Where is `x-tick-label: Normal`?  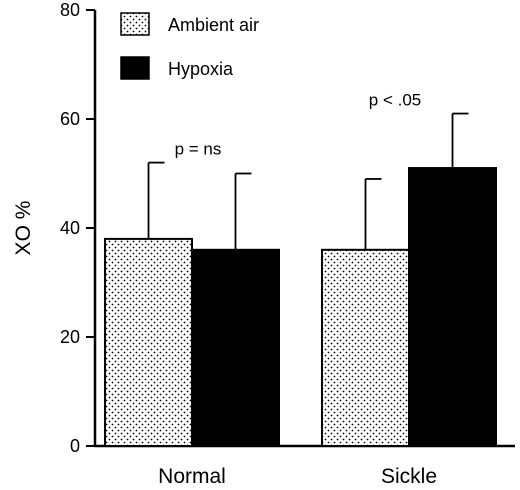
x-tick-label: Normal is located at coordinates (192, 476).